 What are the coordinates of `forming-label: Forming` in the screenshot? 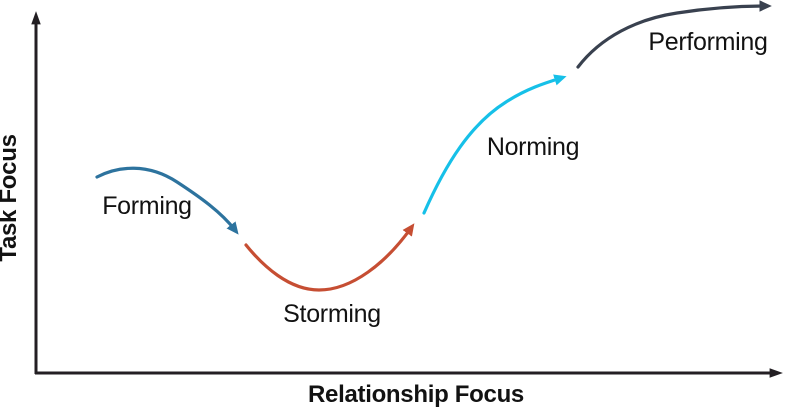 It's located at (147, 206).